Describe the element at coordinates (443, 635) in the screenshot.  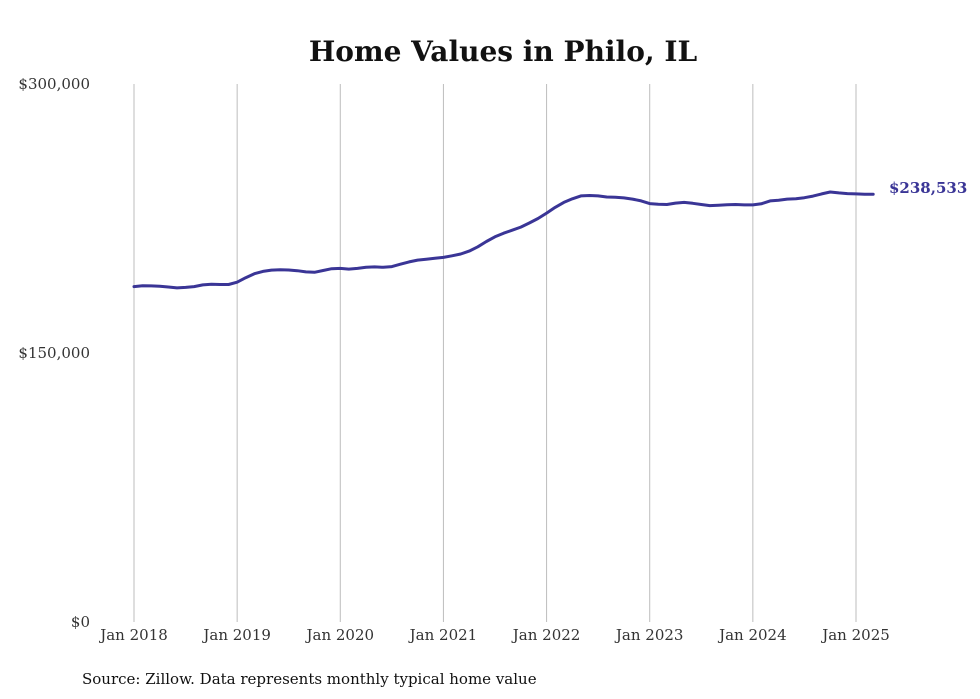
I see `x-tick-label: Jan 2021` at that location.